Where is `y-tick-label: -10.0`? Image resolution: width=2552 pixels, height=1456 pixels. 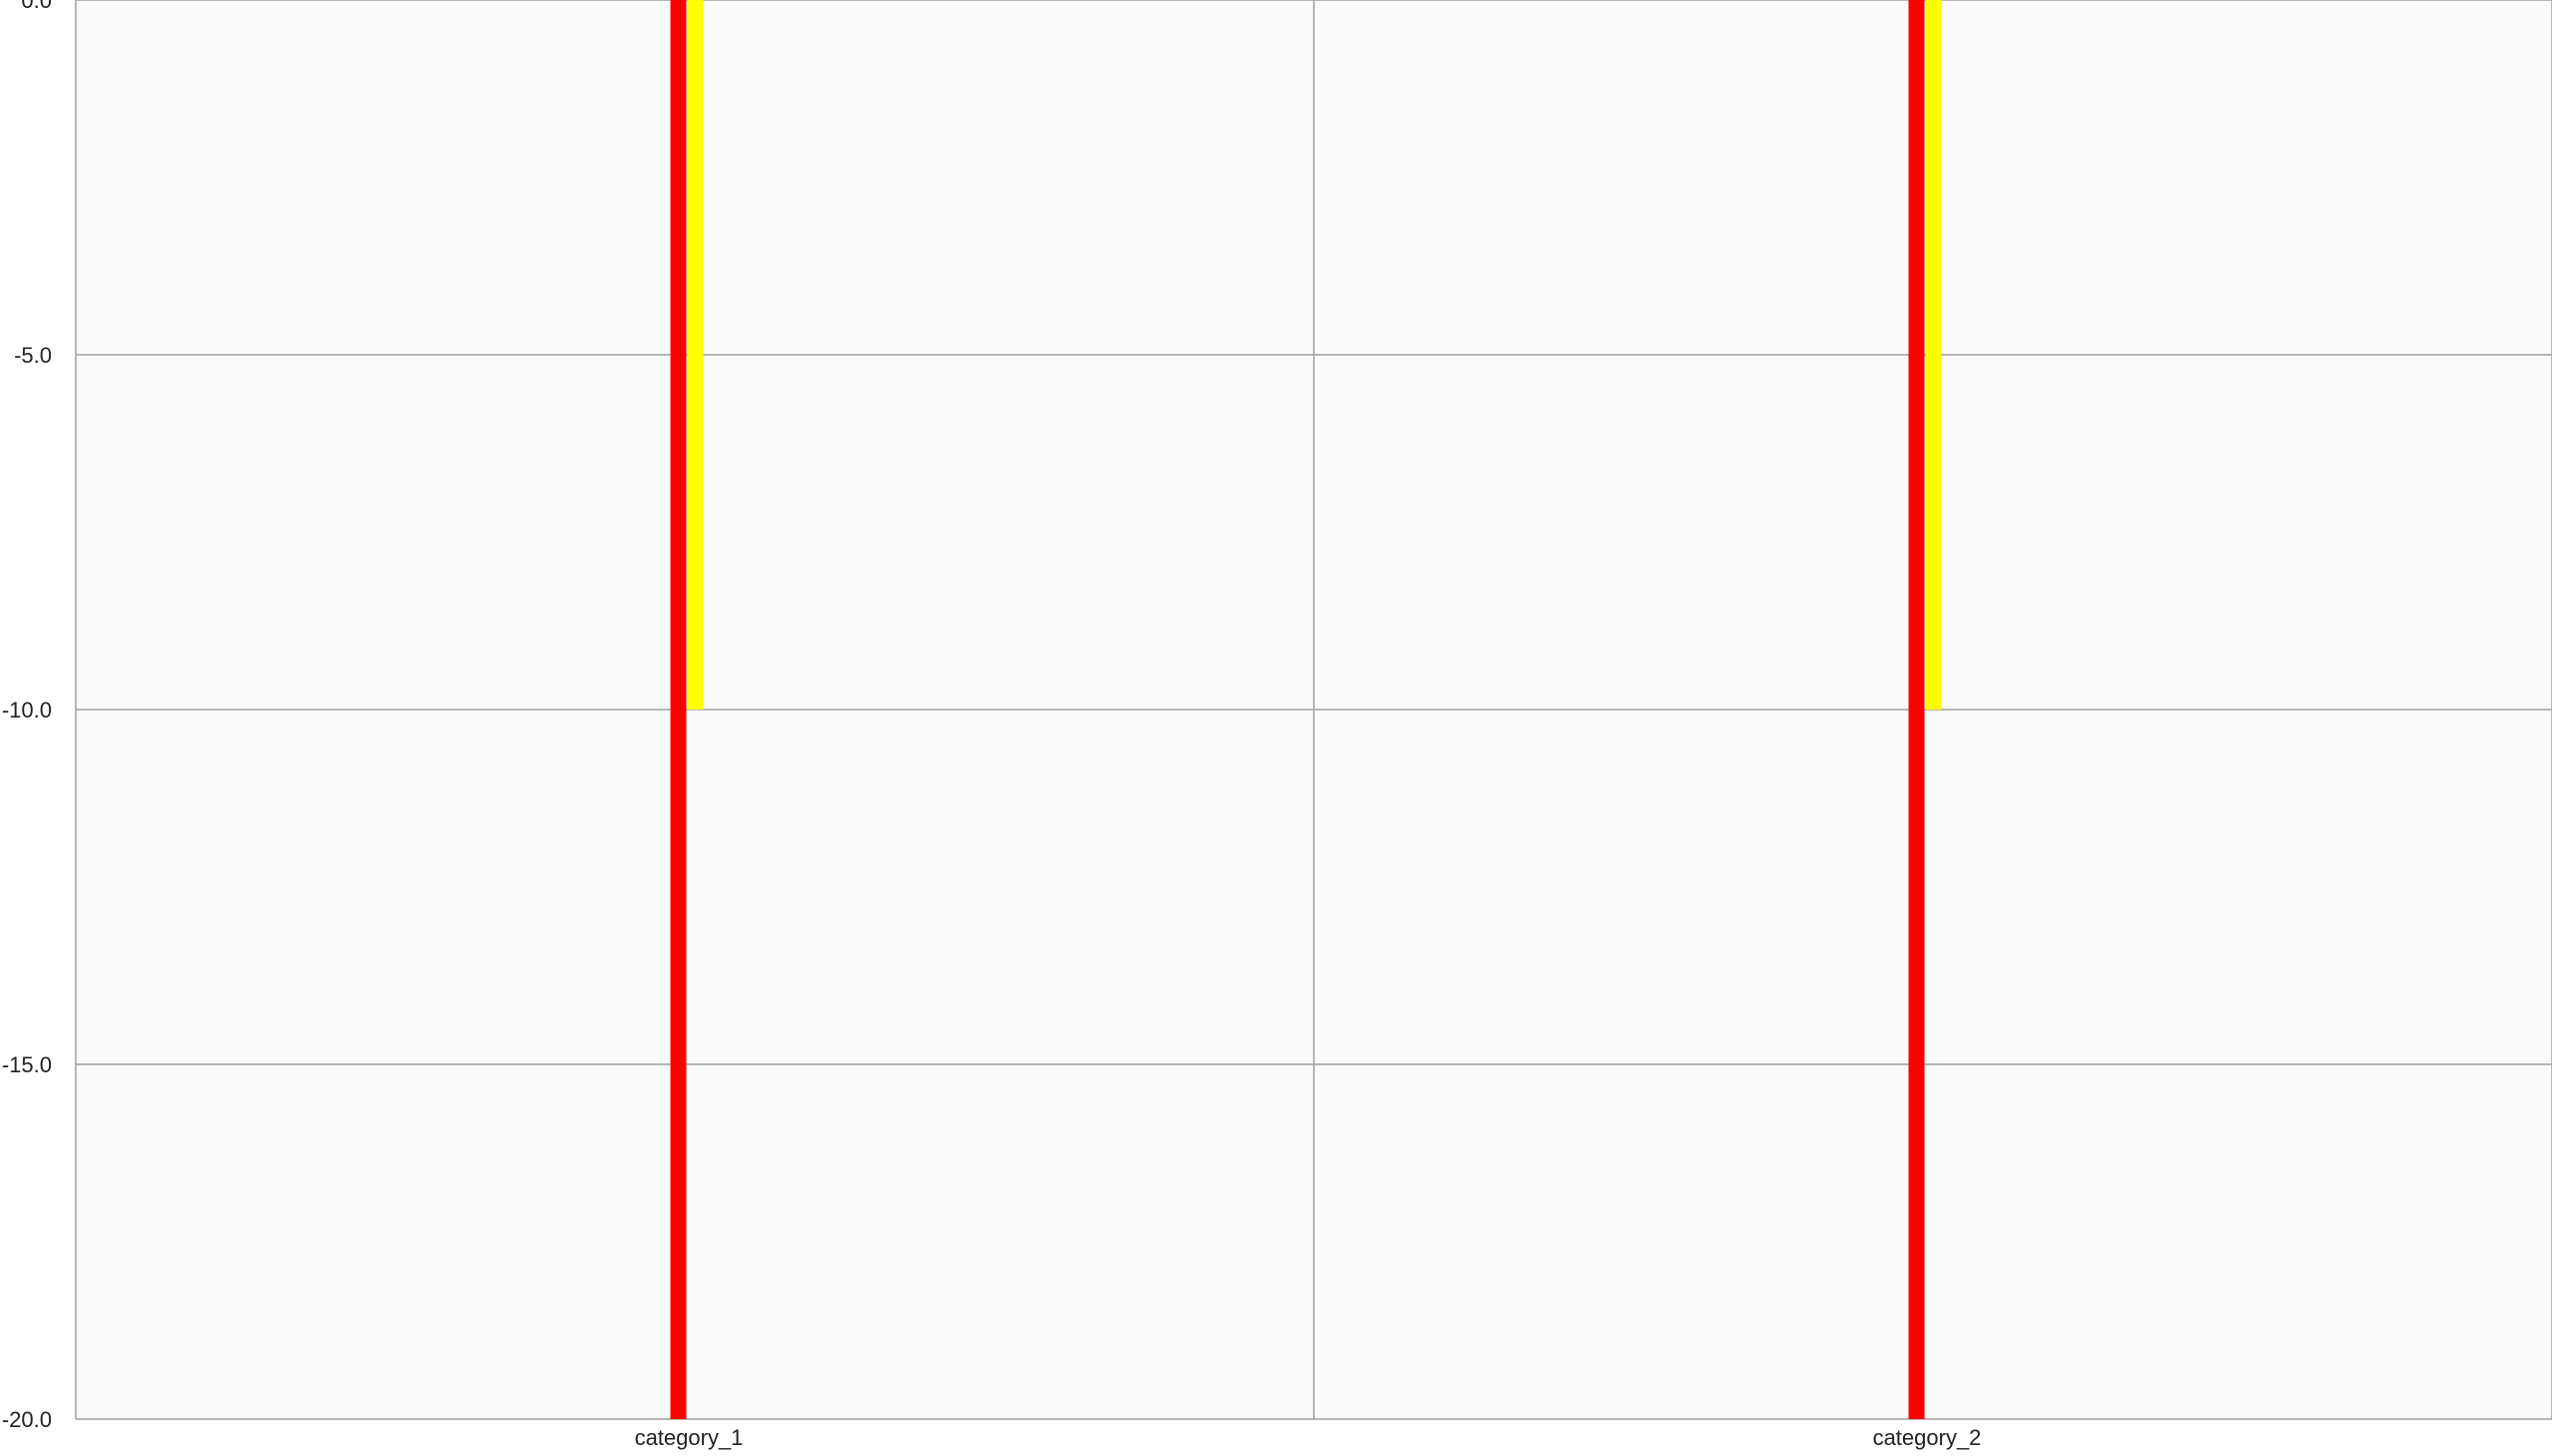
y-tick-label: -10.0 is located at coordinates (27, 710).